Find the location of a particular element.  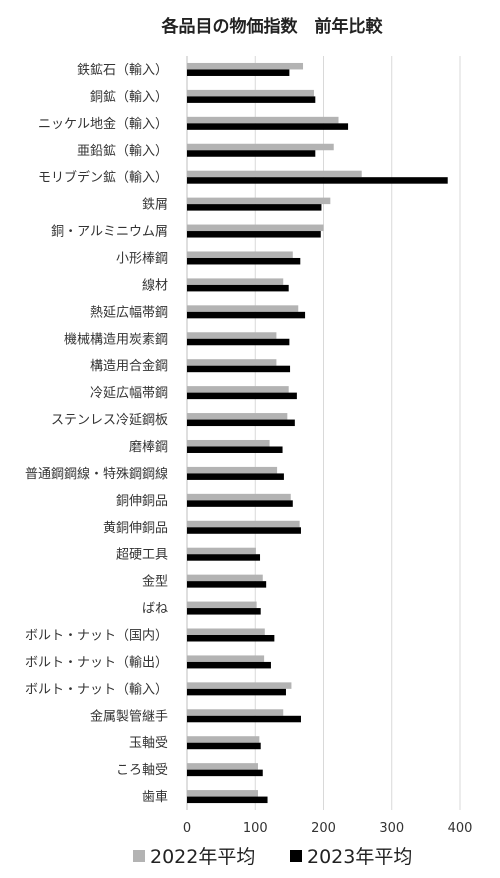

x-tick-label: 200 is located at coordinates (323, 828).